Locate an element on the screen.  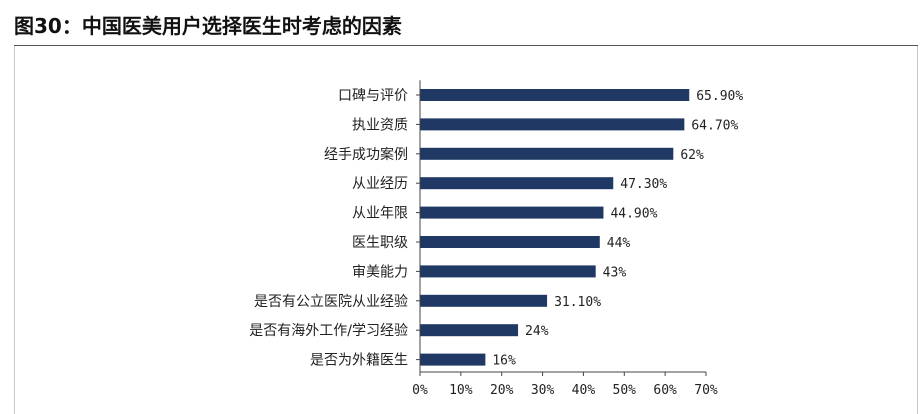
category-label: 医生职级 is located at coordinates (380, 243).